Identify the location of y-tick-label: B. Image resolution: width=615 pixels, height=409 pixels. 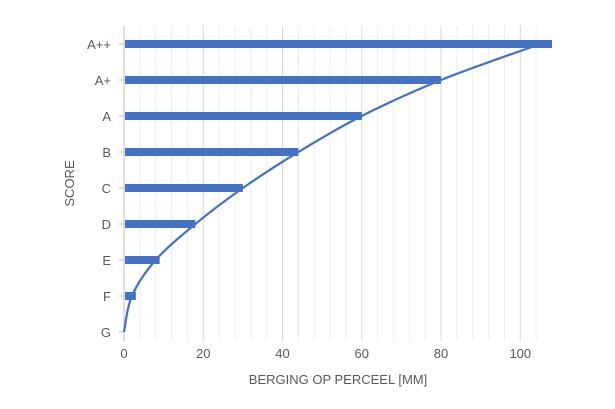
(106, 152).